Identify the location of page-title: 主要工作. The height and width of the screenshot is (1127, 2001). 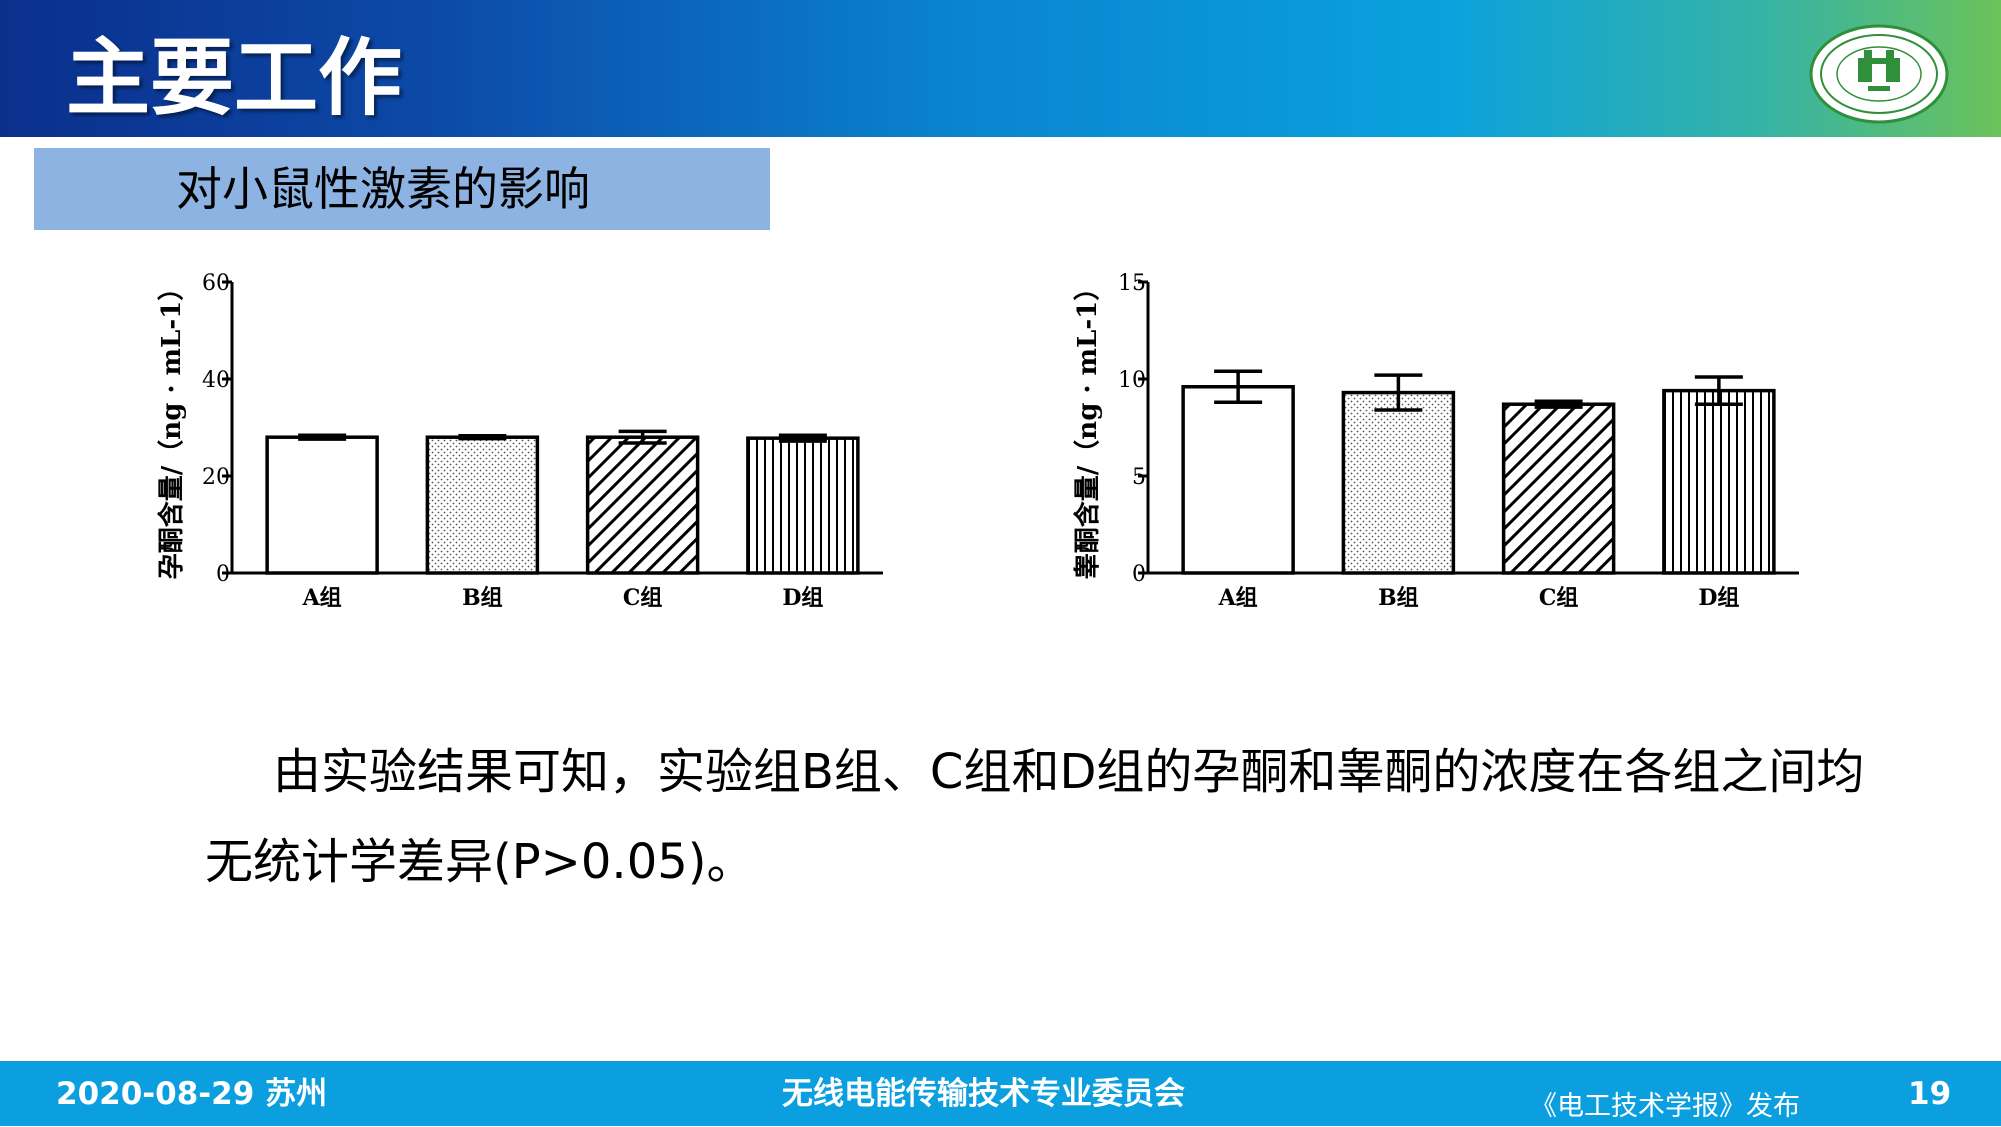
(234, 78).